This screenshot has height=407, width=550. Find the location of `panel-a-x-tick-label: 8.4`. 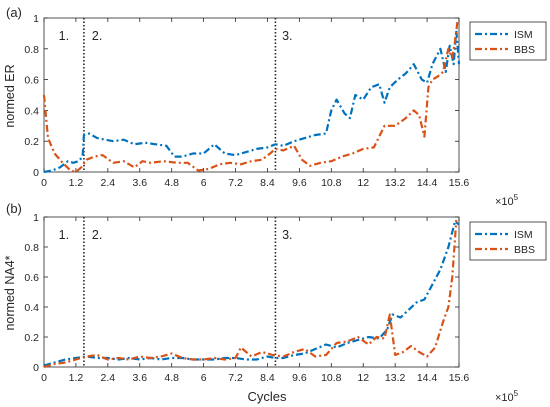

panel-a-x-tick-label: 8.4 is located at coordinates (267, 183).